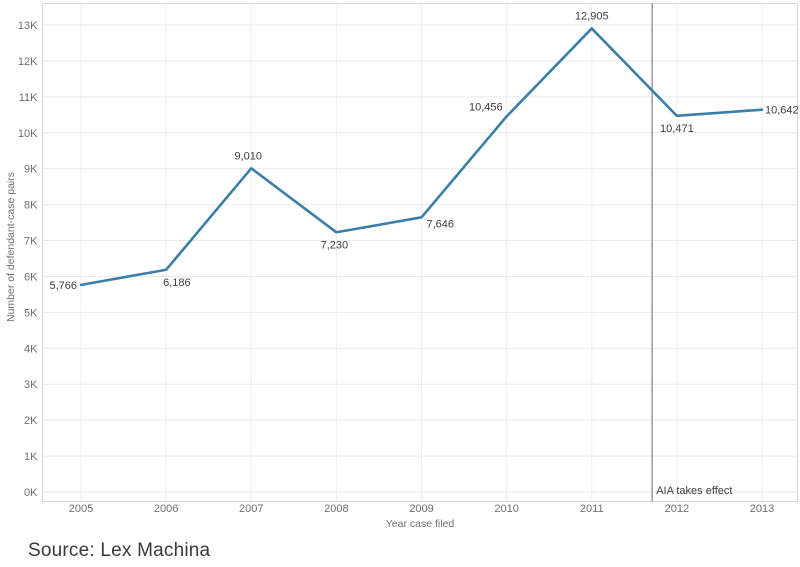  I want to click on data-point-label: 9,010, so click(248, 156).